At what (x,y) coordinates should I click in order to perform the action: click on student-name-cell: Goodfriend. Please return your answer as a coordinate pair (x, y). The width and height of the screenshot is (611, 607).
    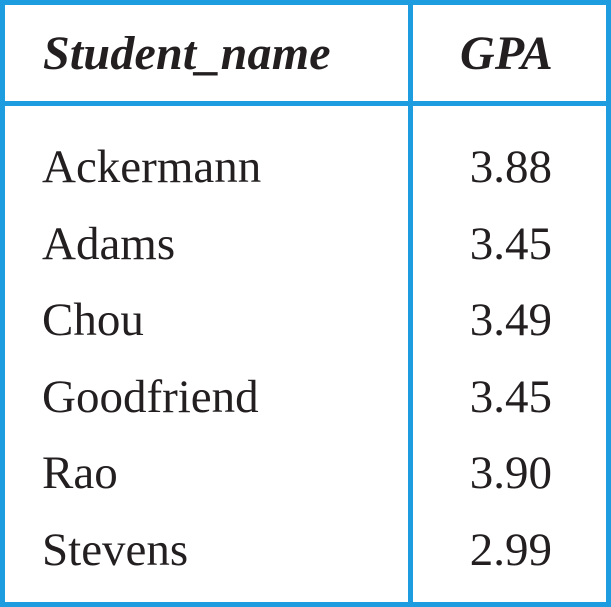
    Looking at the image, I should click on (150, 396).